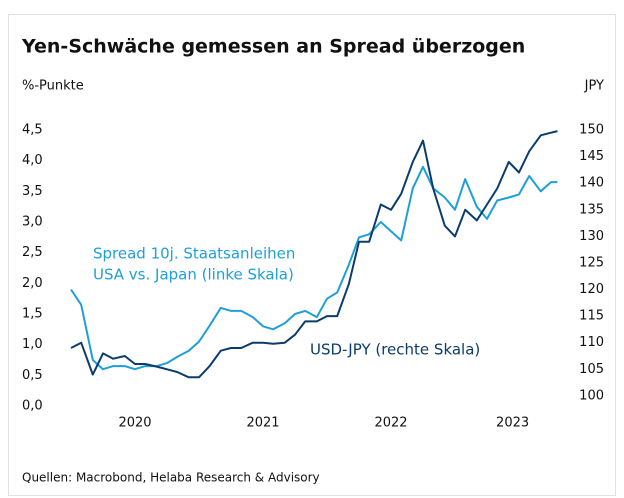 The image size is (624, 498). Describe the element at coordinates (591, 395) in the screenshot. I see `y2-tick-label: 100` at that location.